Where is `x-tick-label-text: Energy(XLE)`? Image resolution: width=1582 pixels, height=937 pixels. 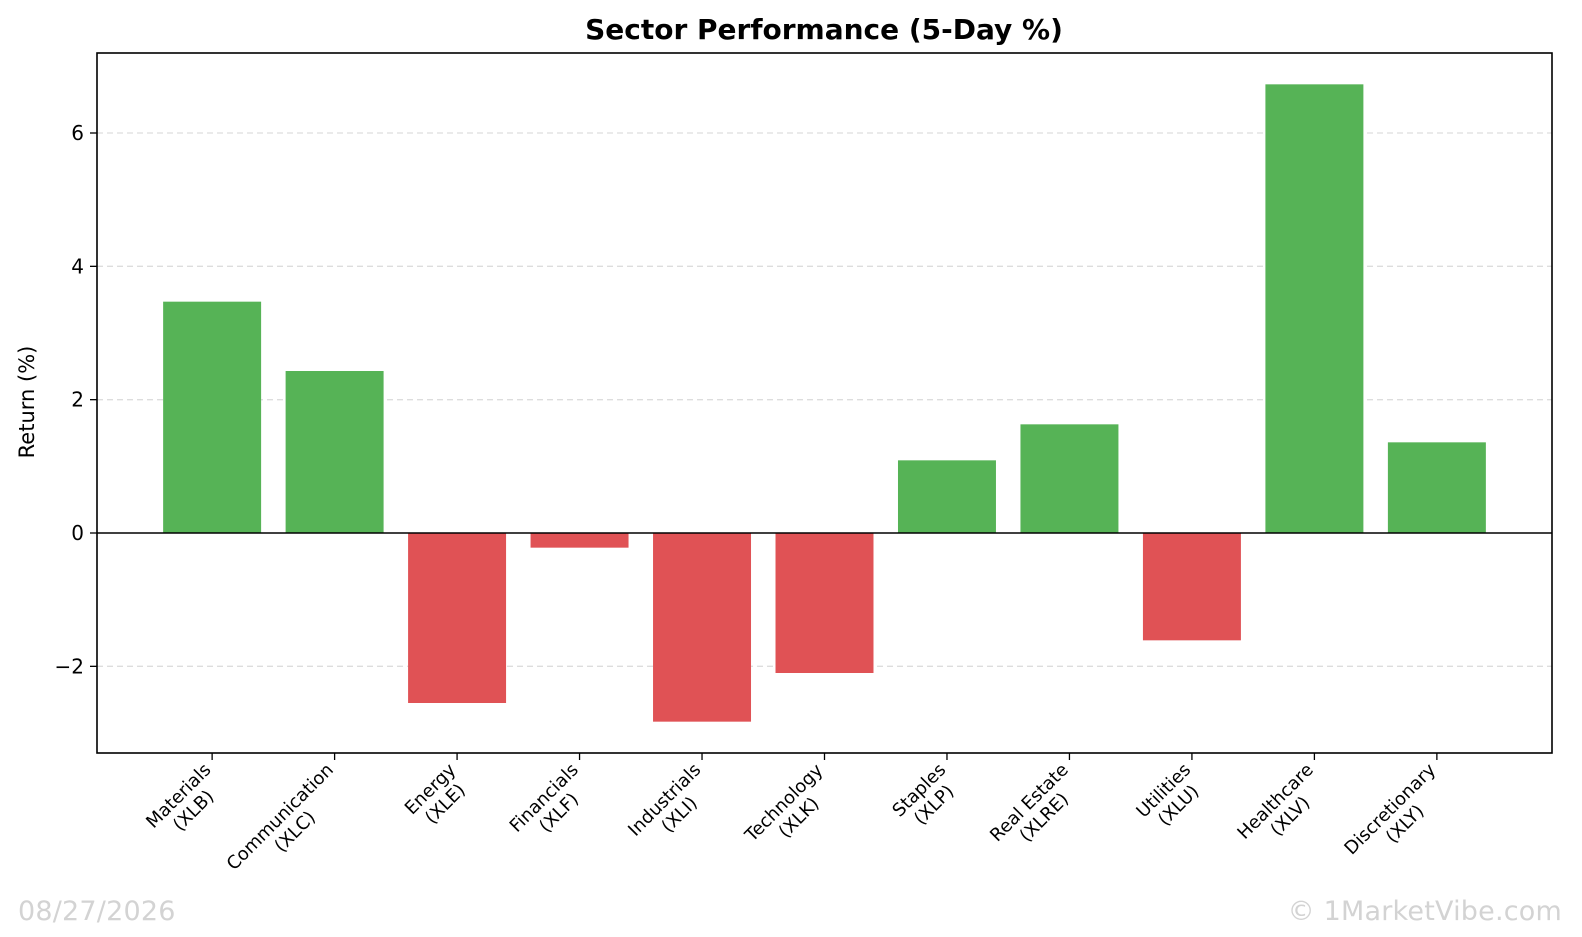 x-tick-label-text: Energy(XLE) is located at coordinates (438, 796).